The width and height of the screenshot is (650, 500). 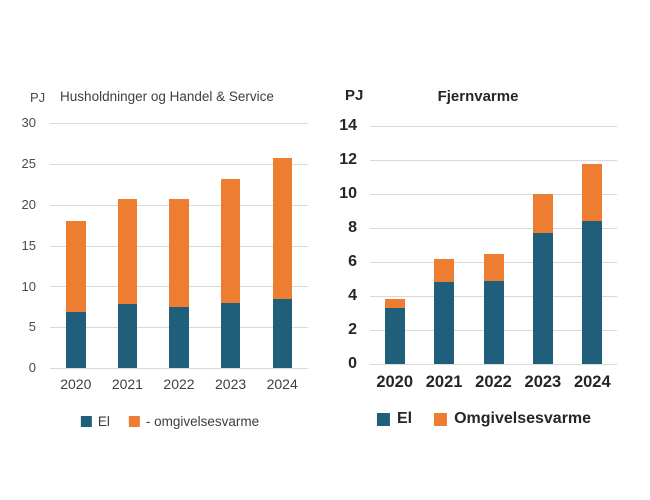 I want to click on y-axis-tick-label: 30, so click(x=28, y=123).